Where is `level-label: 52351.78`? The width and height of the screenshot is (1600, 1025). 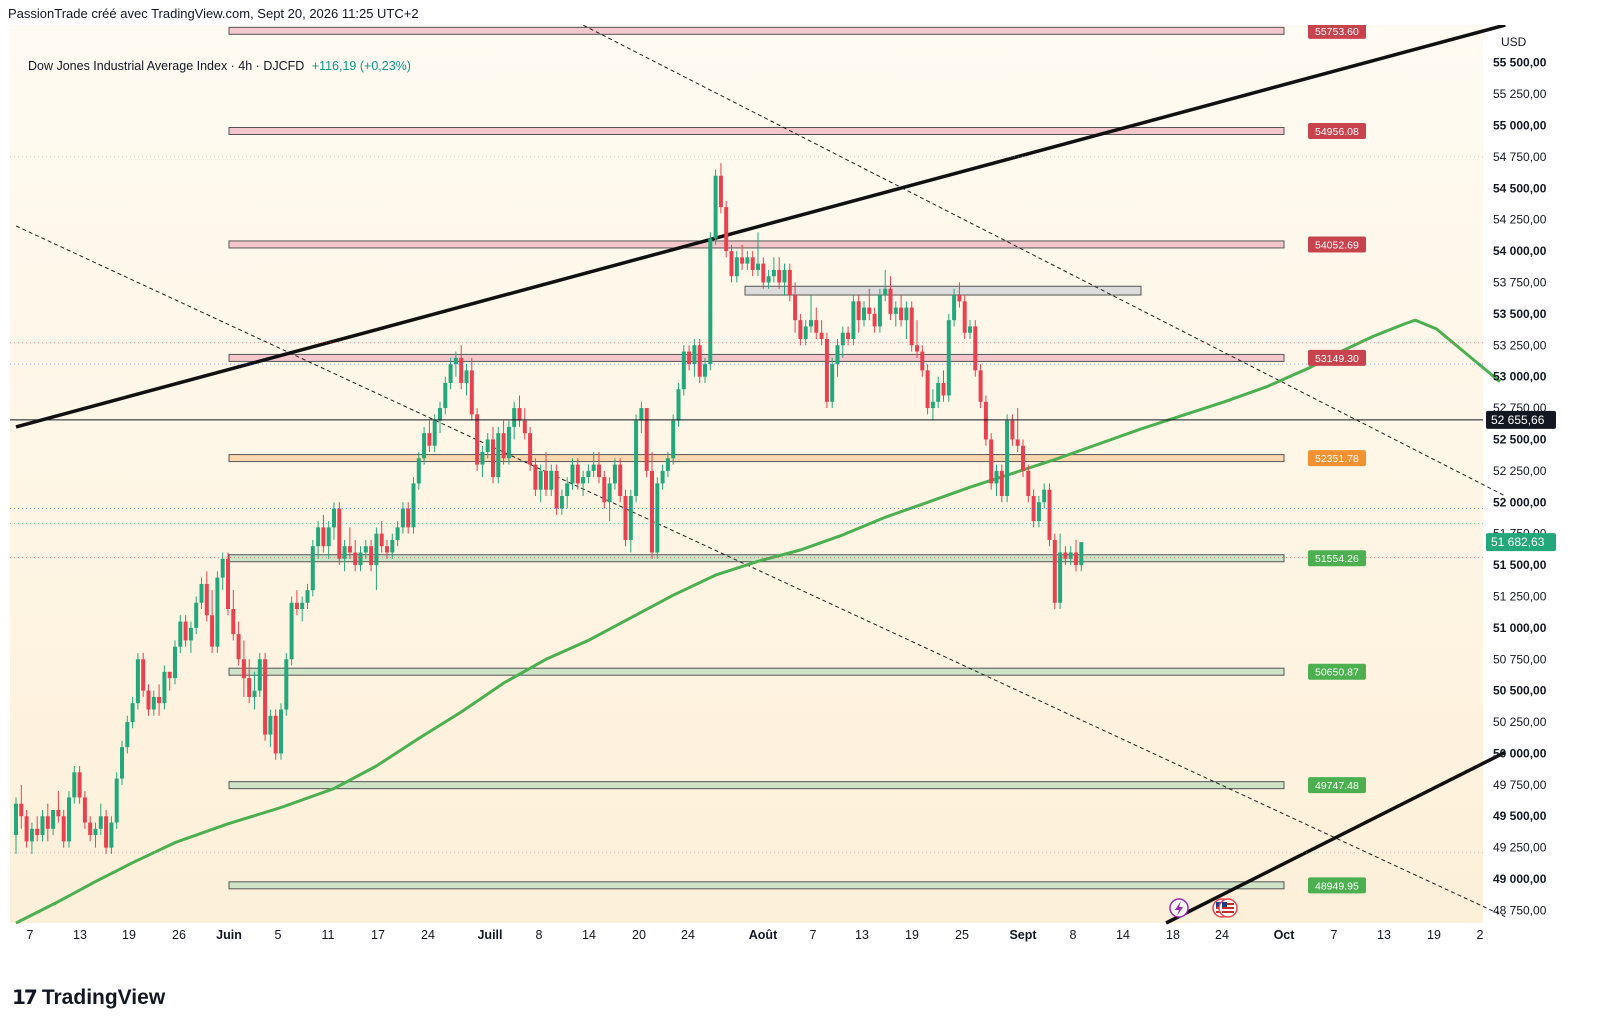
level-label: 52351.78 is located at coordinates (1337, 459).